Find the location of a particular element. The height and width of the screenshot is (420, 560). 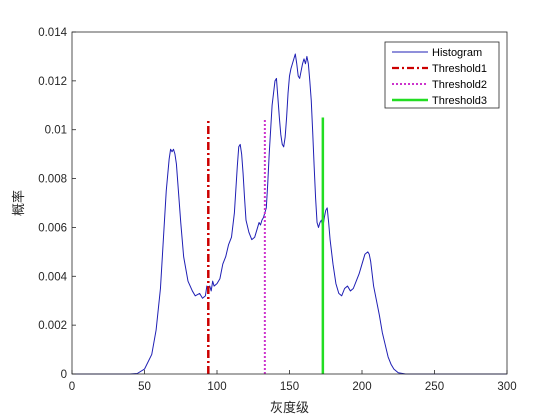

x-tick-label: 100 is located at coordinates (216, 387).